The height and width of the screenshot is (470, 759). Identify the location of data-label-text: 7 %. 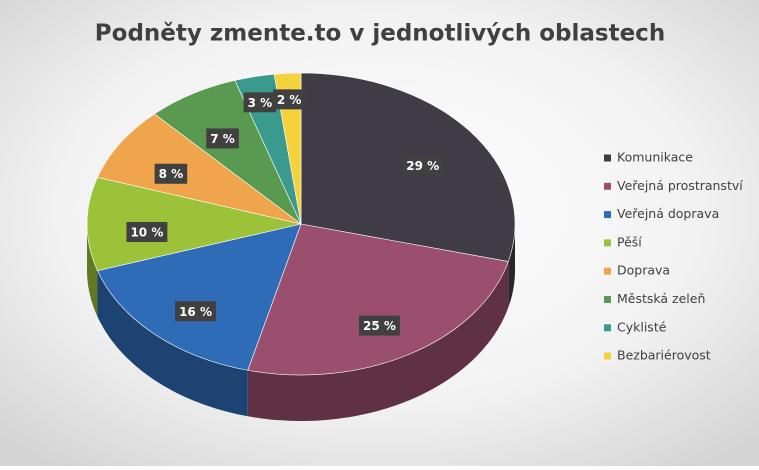
(222, 139).